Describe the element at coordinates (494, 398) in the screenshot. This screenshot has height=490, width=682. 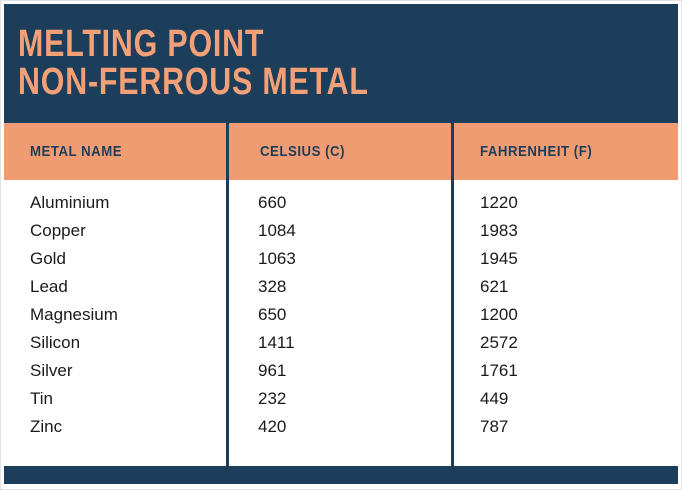
I see `cell-fahrenheit: 449` at that location.